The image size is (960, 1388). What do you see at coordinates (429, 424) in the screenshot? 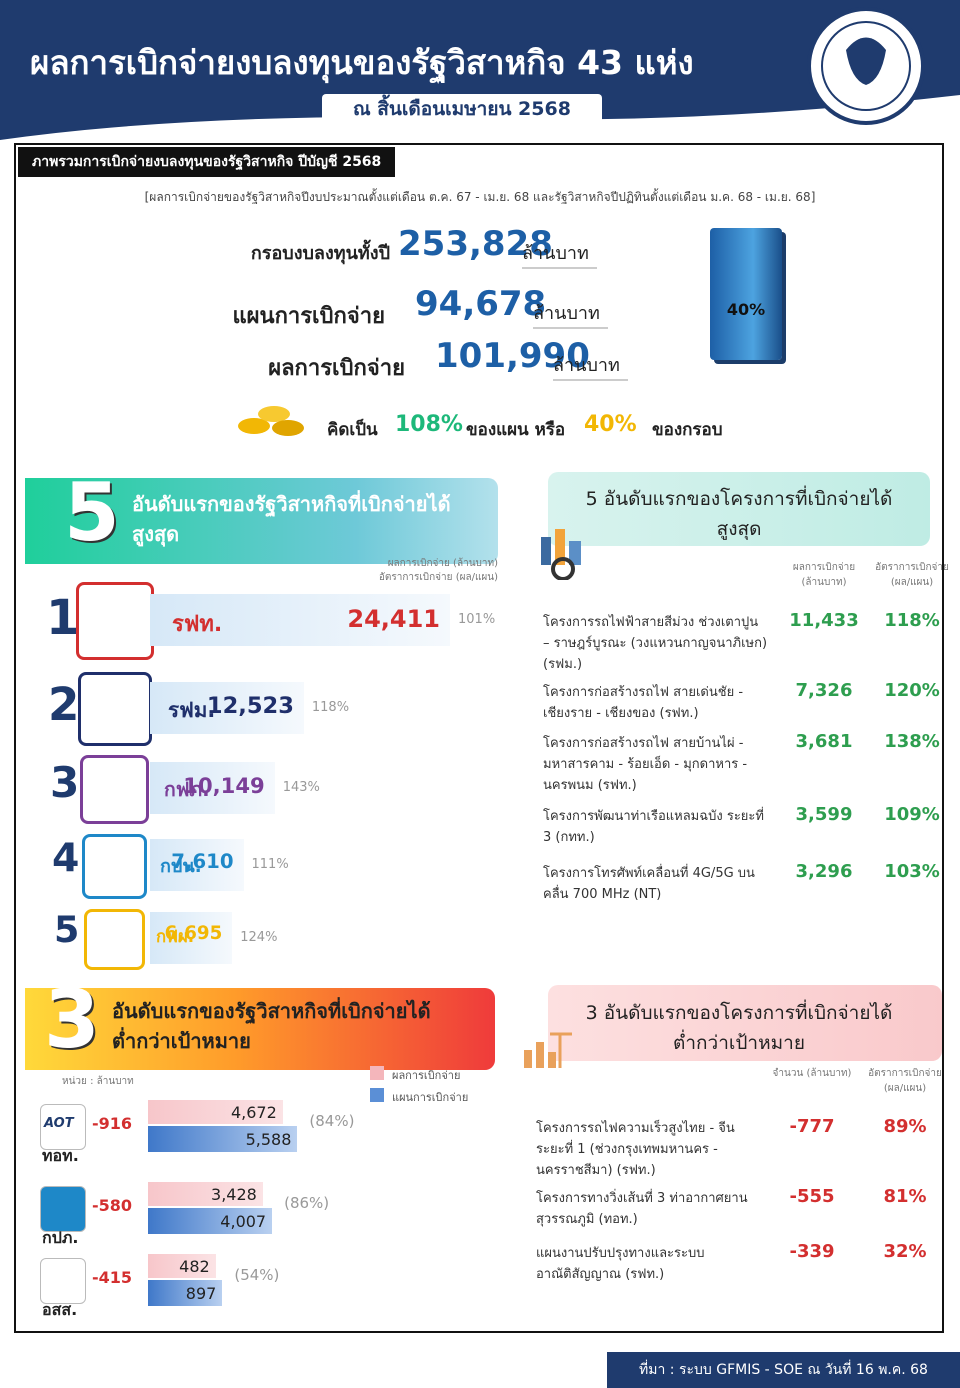
I see `summary-pct_plan: 108%` at bounding box center [429, 424].